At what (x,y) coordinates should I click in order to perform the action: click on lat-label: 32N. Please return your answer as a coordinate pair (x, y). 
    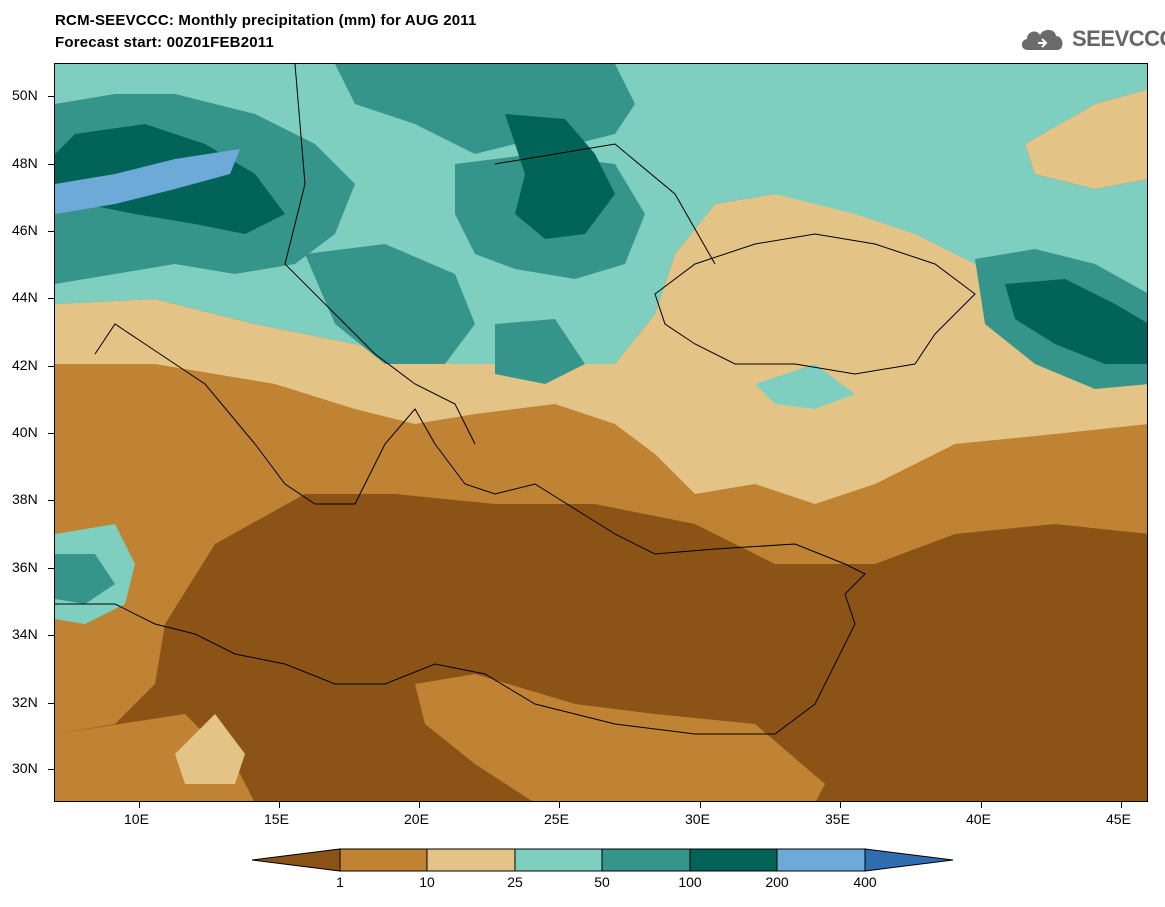
    Looking at the image, I should click on (25, 702).